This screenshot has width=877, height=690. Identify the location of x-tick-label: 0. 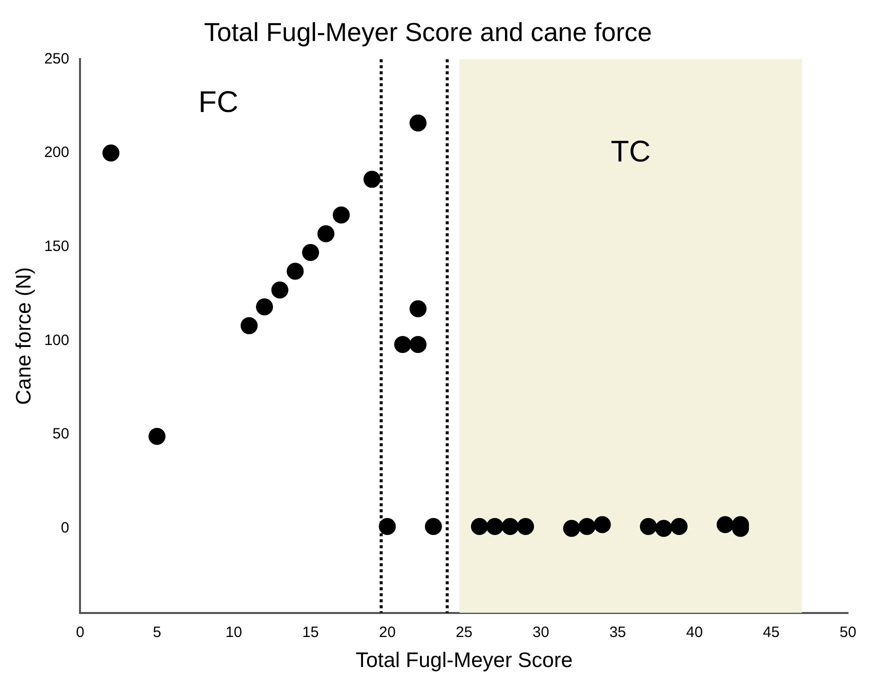
(80, 632).